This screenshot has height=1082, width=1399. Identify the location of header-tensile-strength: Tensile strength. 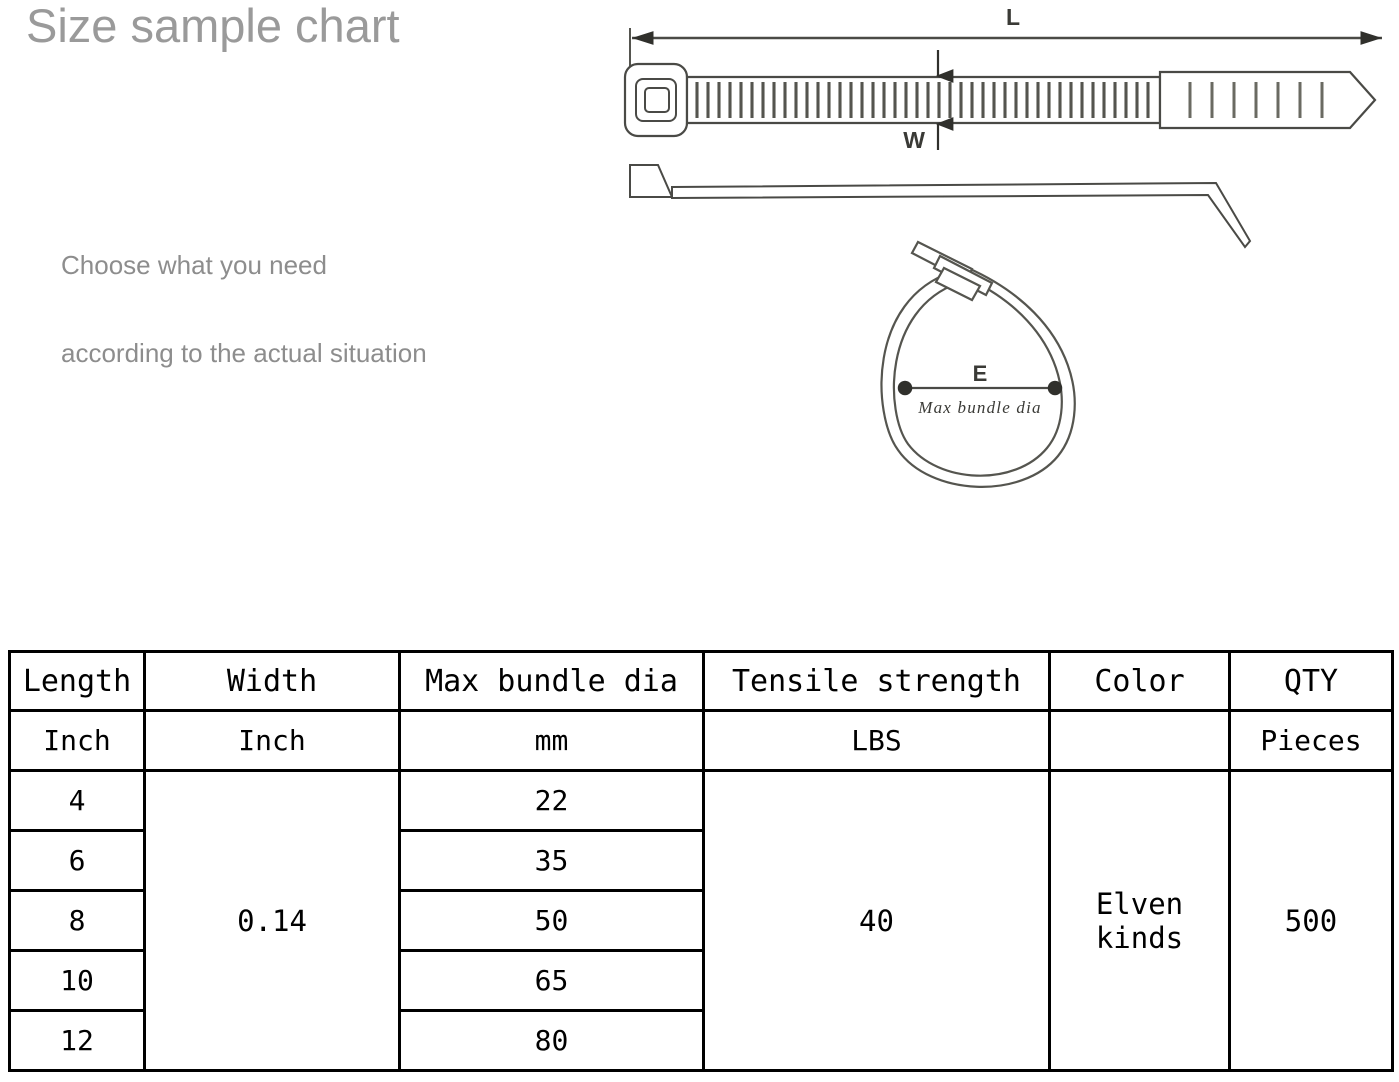
(876, 681).